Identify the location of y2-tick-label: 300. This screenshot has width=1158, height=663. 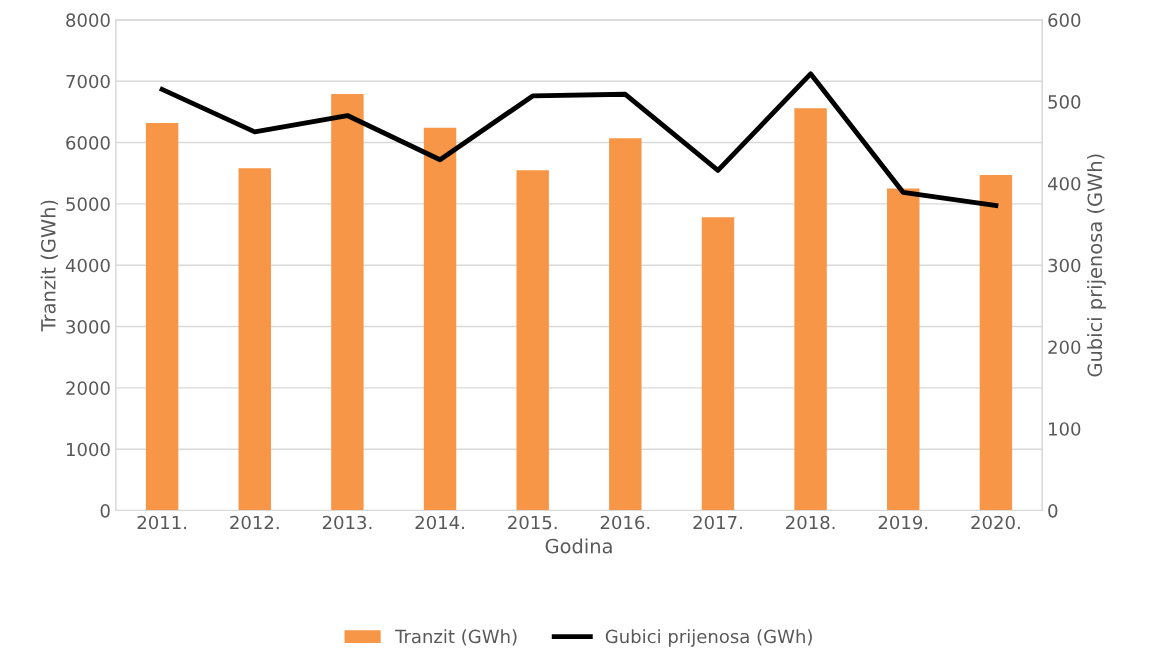
(1064, 265).